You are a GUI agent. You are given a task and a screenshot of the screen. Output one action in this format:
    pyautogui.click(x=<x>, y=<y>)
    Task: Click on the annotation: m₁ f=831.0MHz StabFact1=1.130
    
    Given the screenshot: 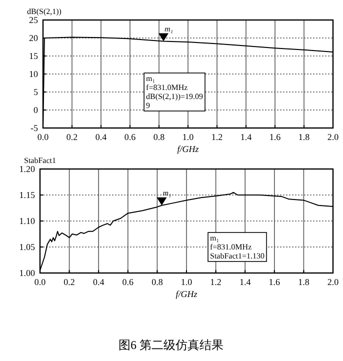 What is the action you would take?
    pyautogui.click(x=237, y=246)
    